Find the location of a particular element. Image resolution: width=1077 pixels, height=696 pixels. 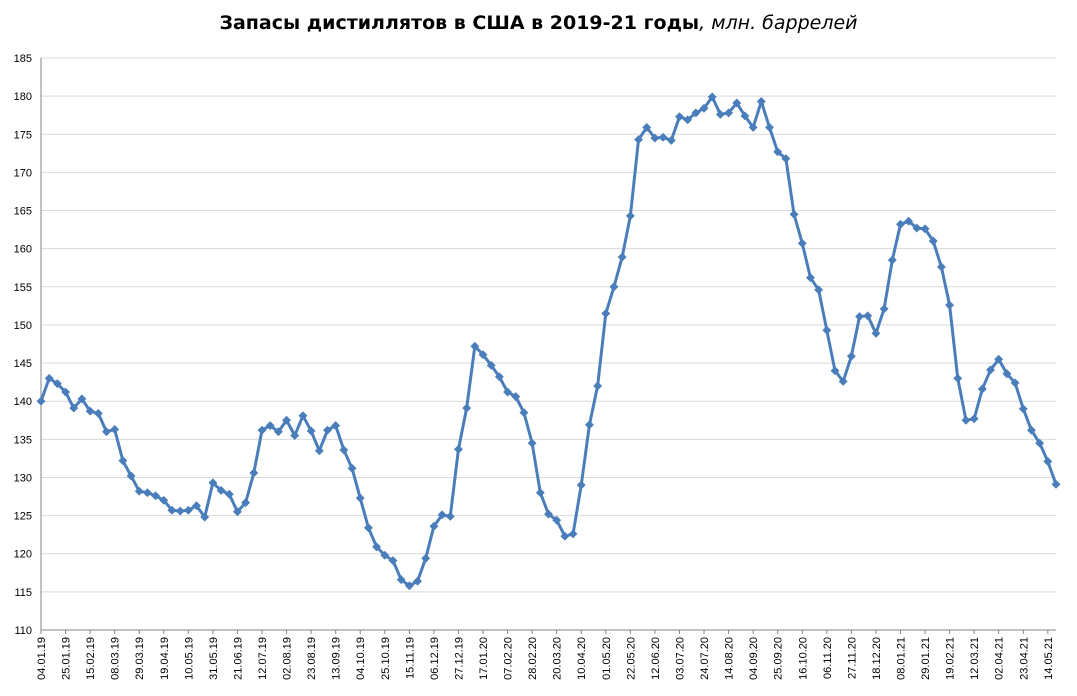

y-tick-label: 170 is located at coordinates (23, 173).